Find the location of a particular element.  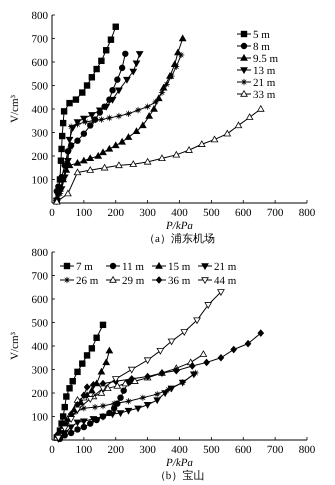

legend-label: 5 m is located at coordinates (261, 35).